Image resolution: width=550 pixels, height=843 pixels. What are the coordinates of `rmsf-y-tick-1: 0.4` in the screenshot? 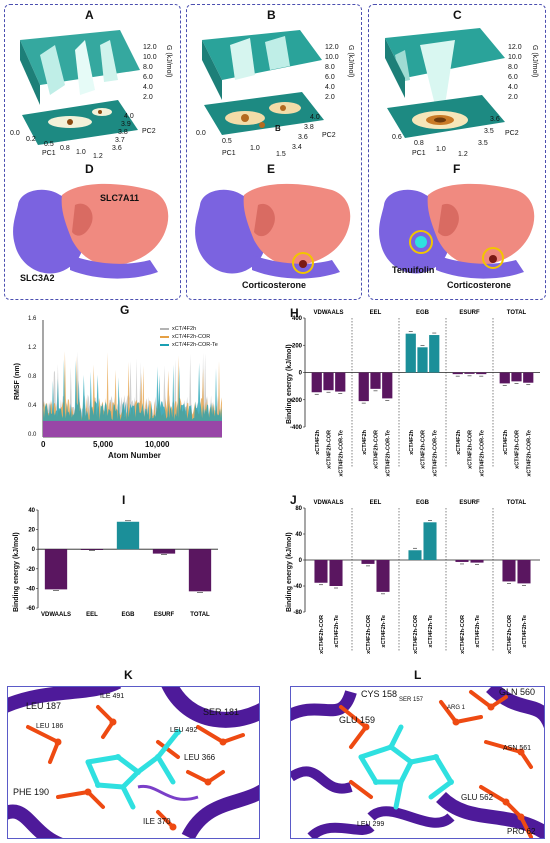 It's located at (32, 406).